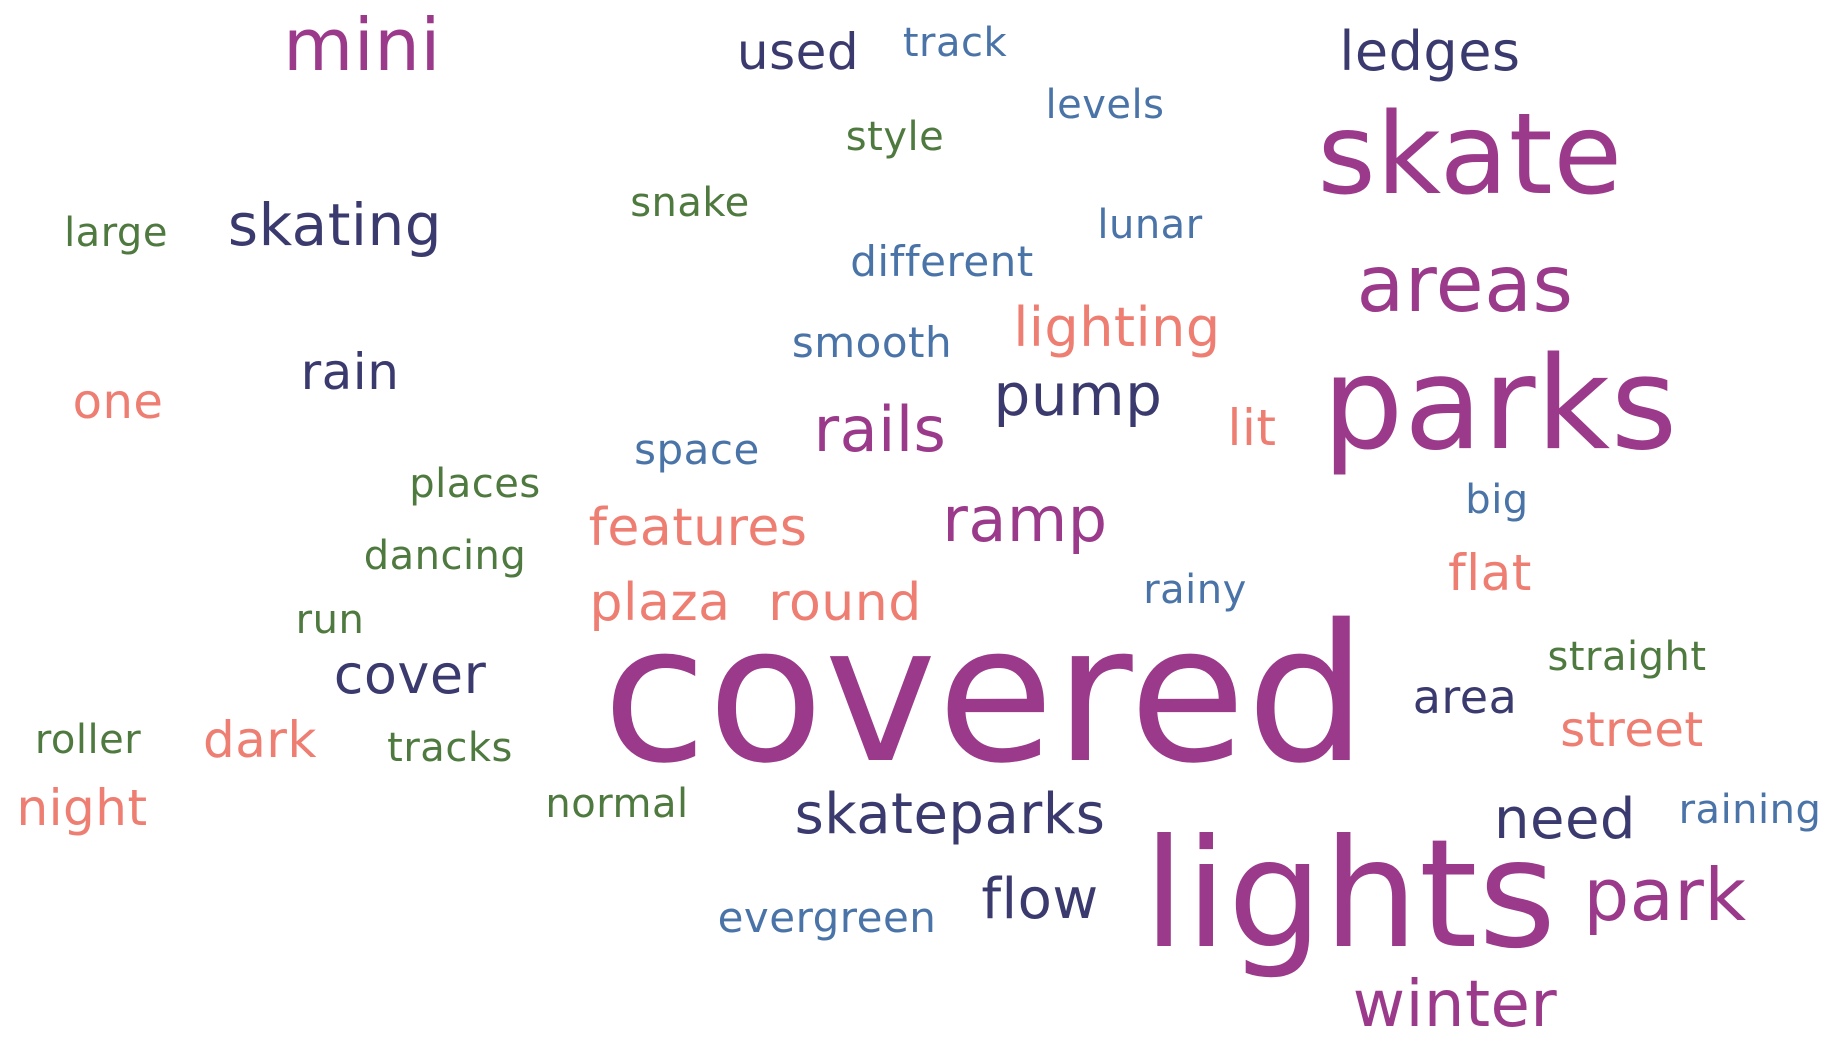 Image resolution: width=1841 pixels, height=1042 pixels. Describe the element at coordinates (1350, 895) in the screenshot. I see `word-lights: lights` at that location.